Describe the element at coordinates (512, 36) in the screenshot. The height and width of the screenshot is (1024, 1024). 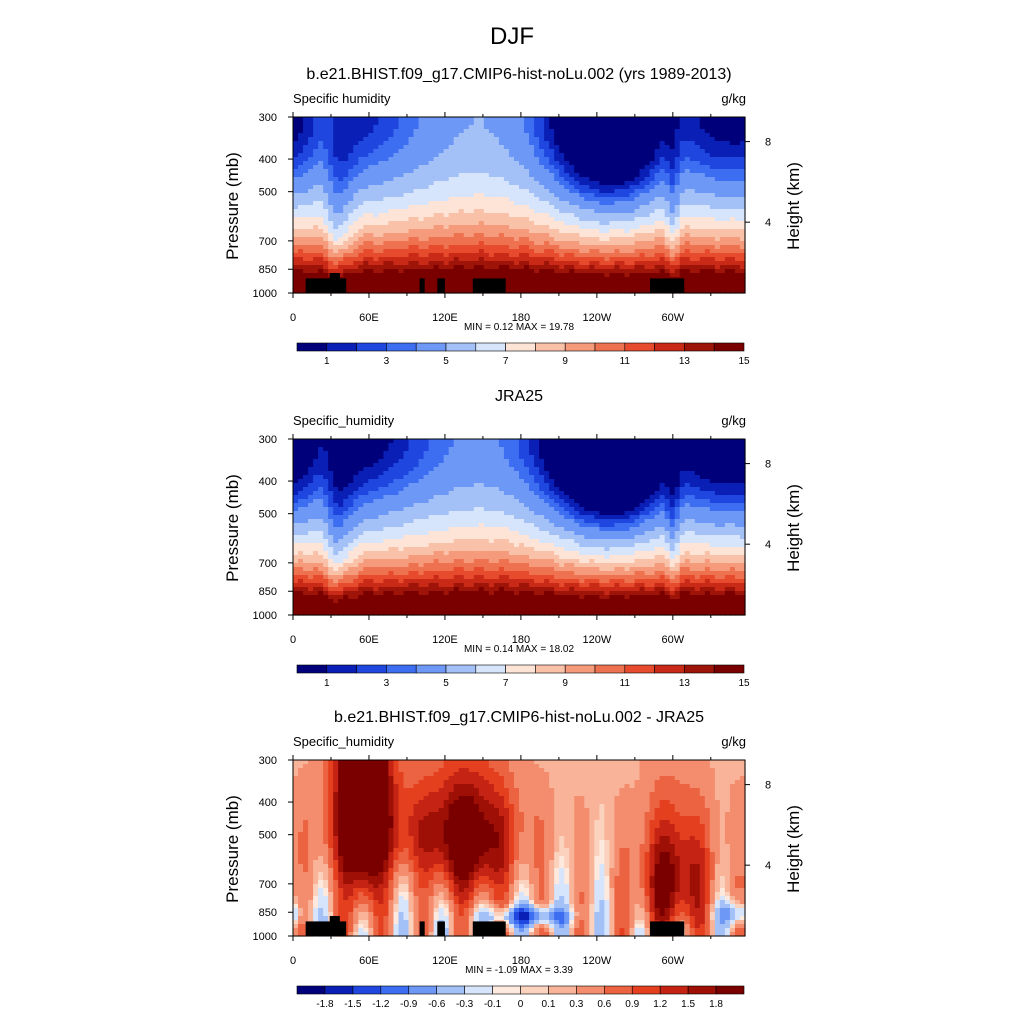
I see `figure-title: DJF` at that location.